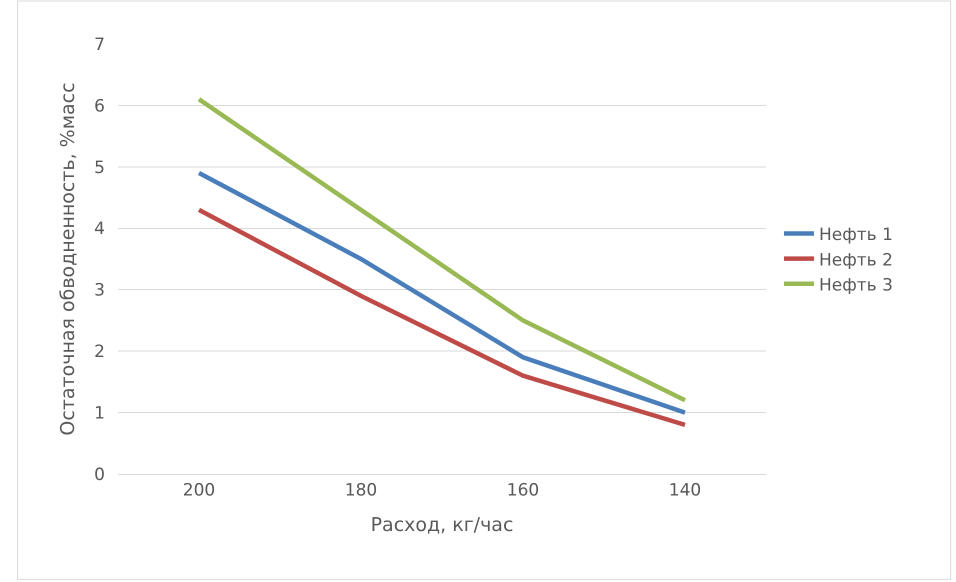  I want to click on y-tick-label: 2, so click(99, 352).